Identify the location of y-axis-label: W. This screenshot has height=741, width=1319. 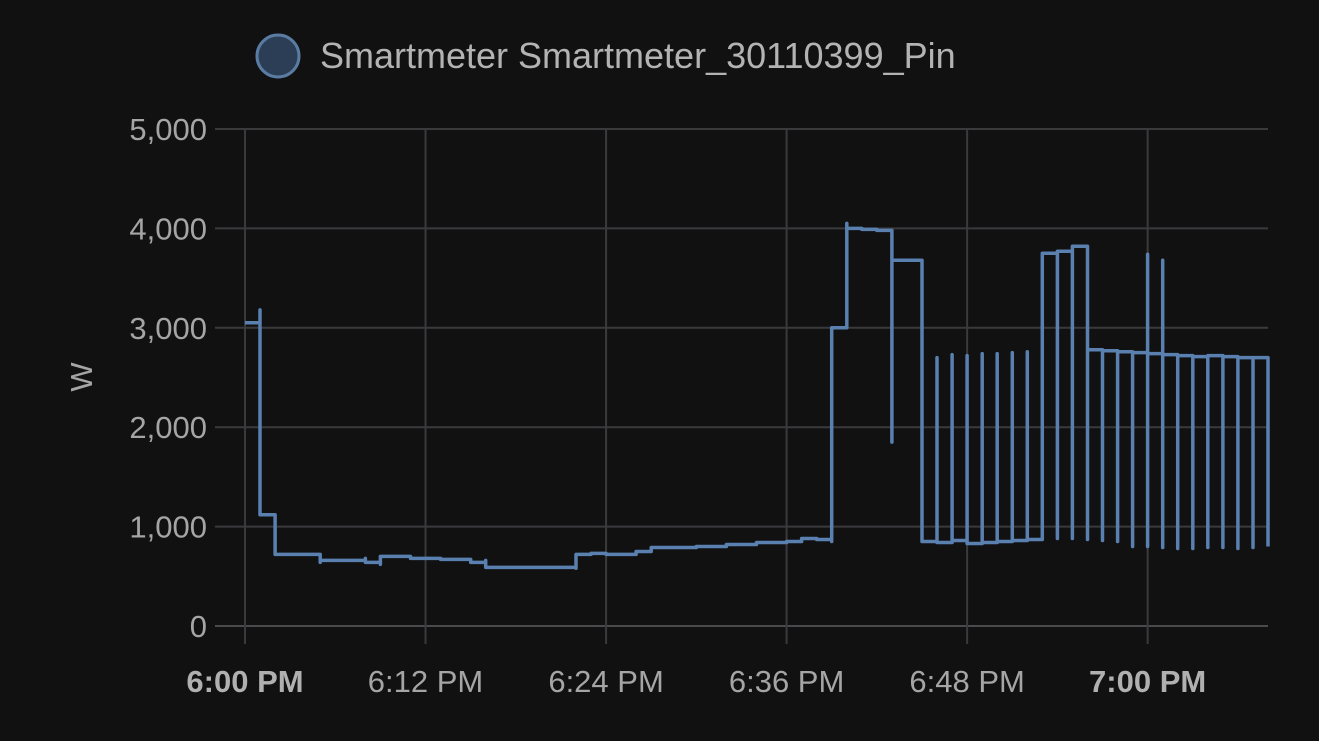
(81, 377).